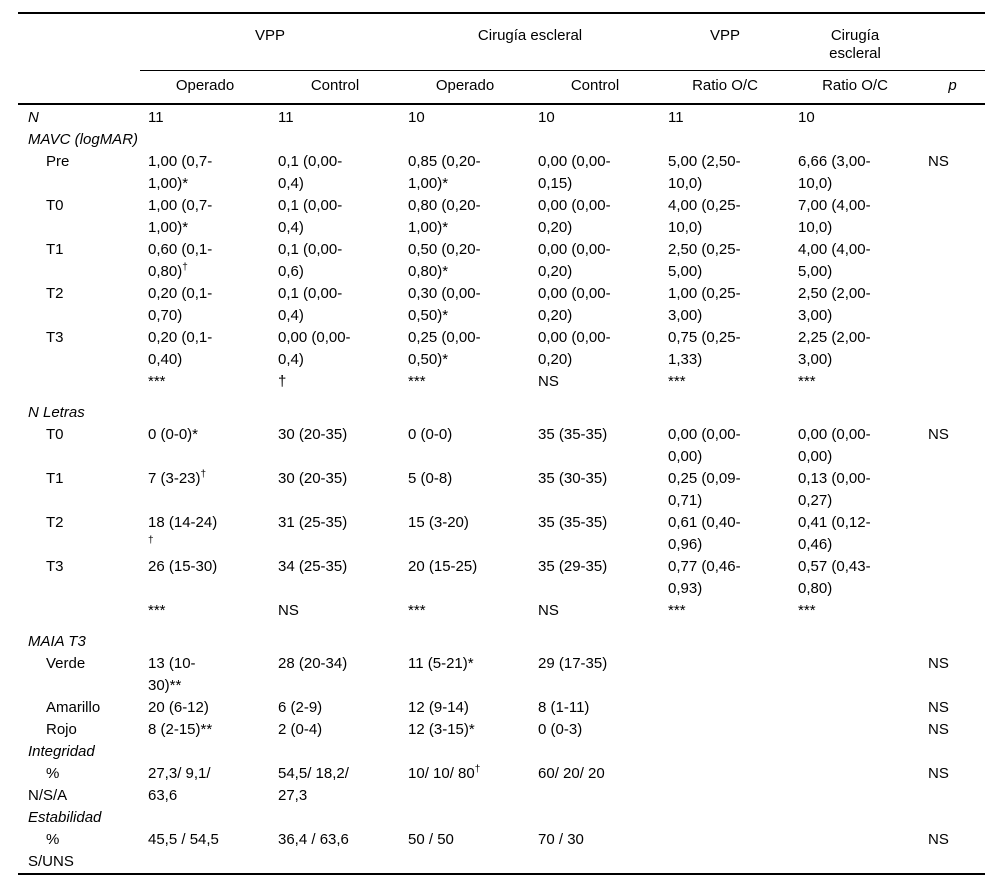 The image size is (1000, 890). What do you see at coordinates (270, 42) in the screenshot?
I see `group-header-vpp: VPP` at bounding box center [270, 42].